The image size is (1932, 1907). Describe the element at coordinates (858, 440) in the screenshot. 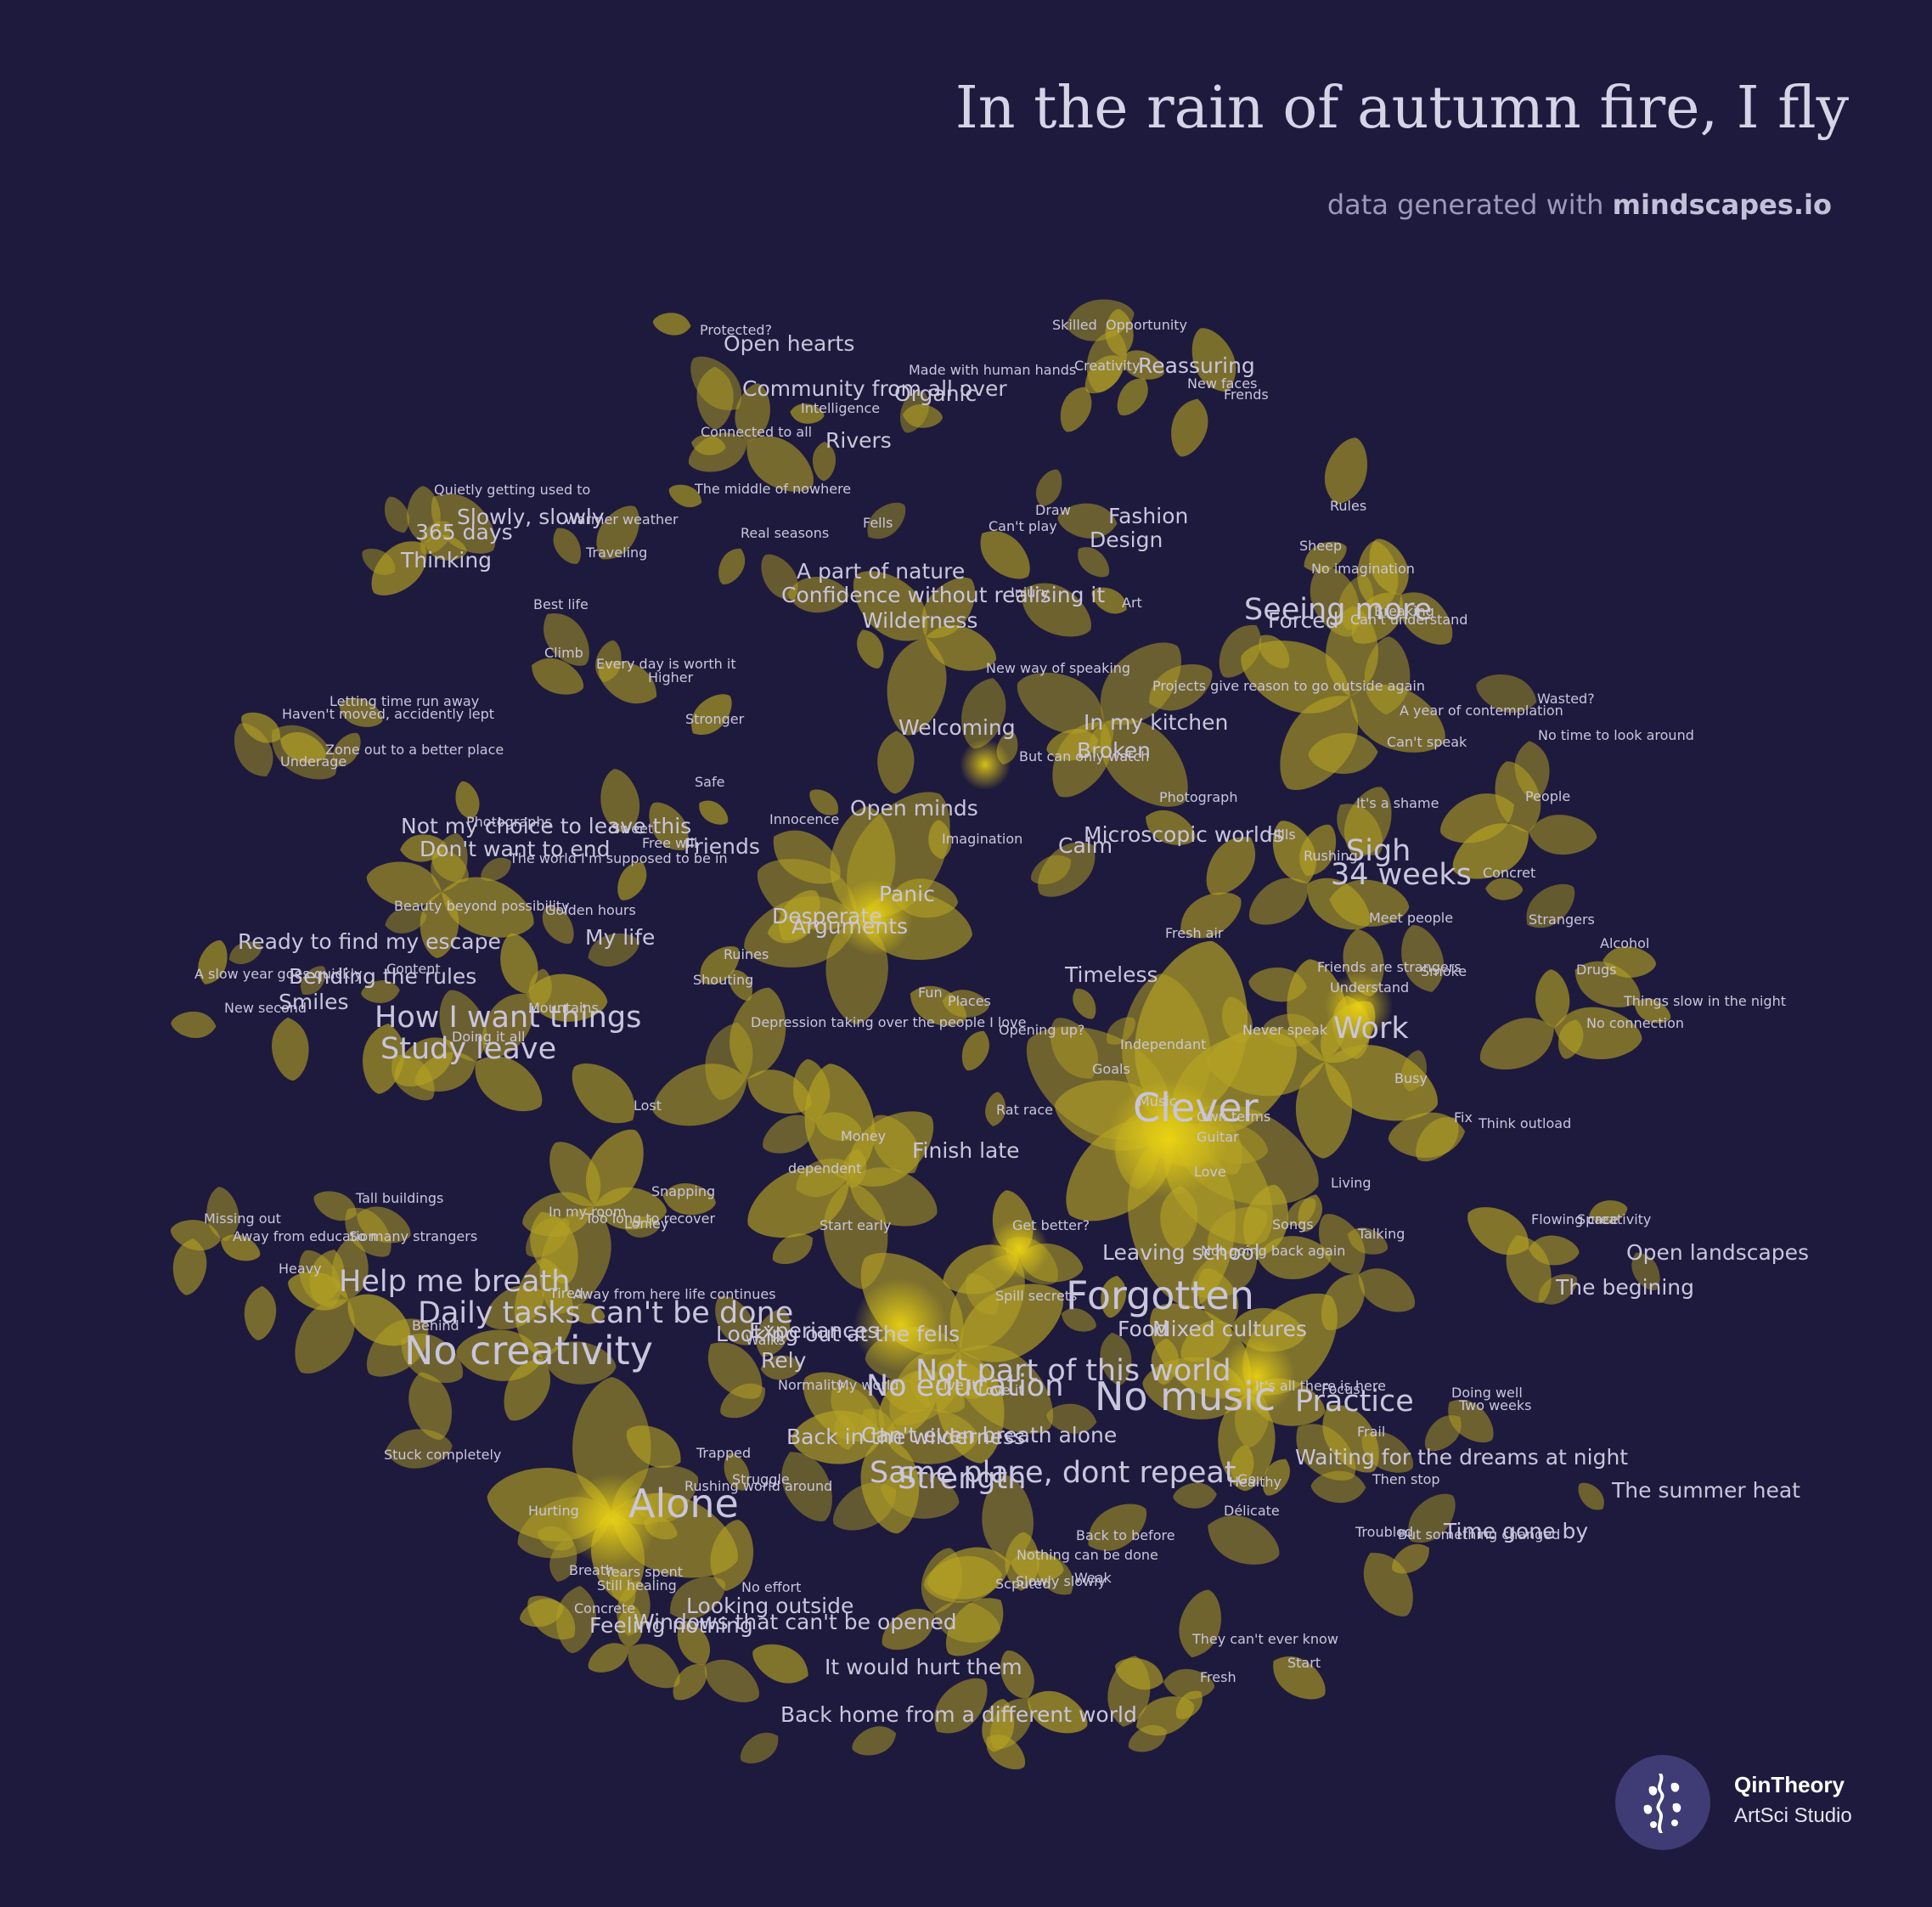

I see `word-label: Rivers` at that location.